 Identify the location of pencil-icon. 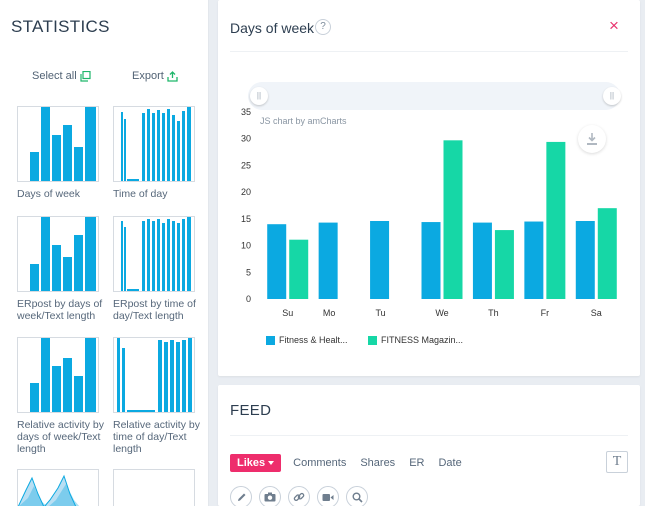
(241, 496).